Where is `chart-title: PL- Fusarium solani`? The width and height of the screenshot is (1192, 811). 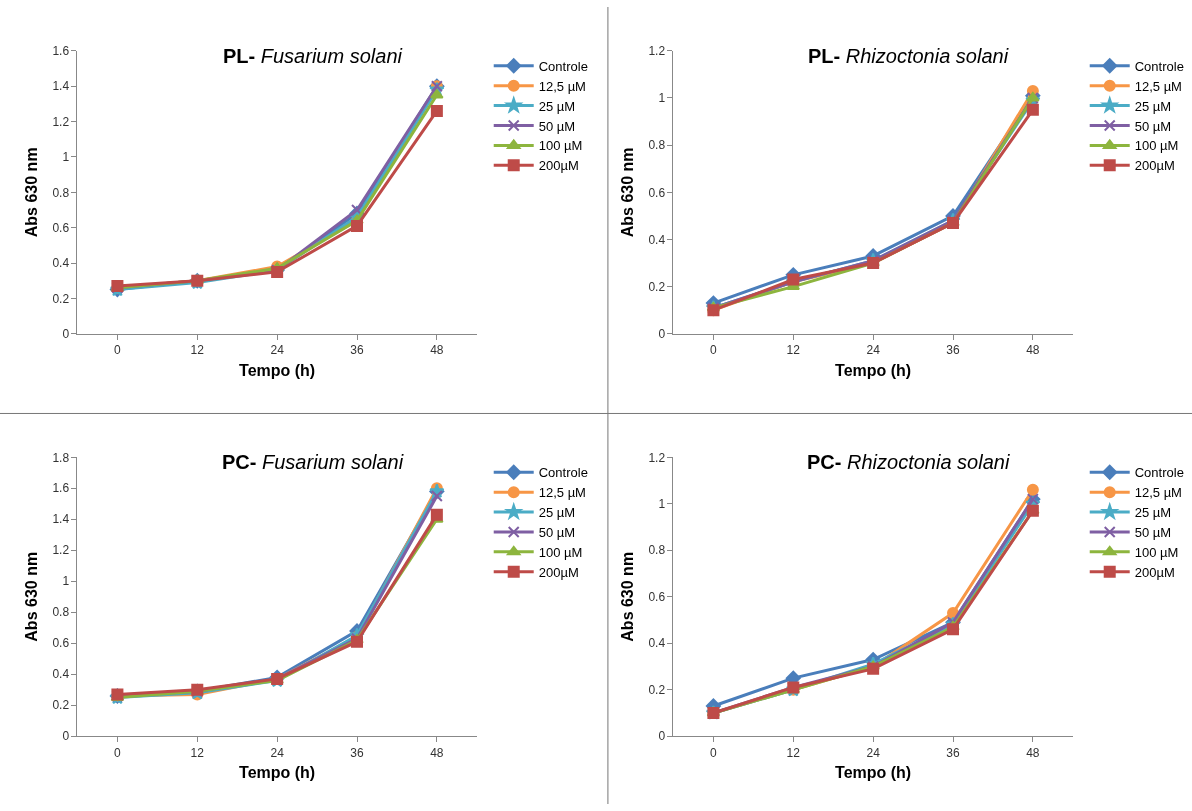 chart-title: PL- Fusarium solani is located at coordinates (313, 56).